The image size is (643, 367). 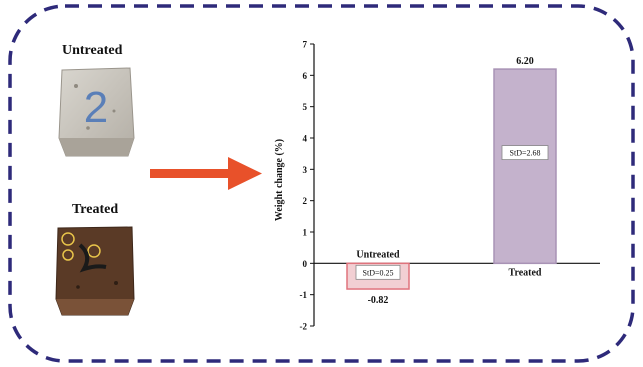 I want to click on y-tick-label: 7, so click(x=305, y=45).